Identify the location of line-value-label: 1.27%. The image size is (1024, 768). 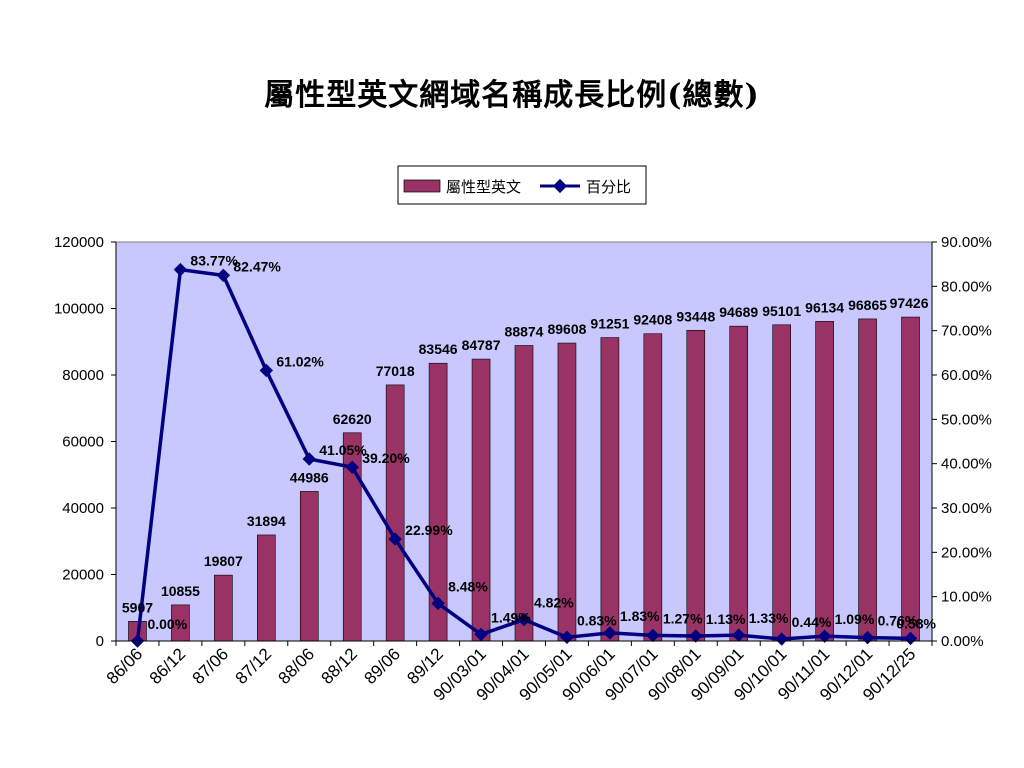
(683, 618).